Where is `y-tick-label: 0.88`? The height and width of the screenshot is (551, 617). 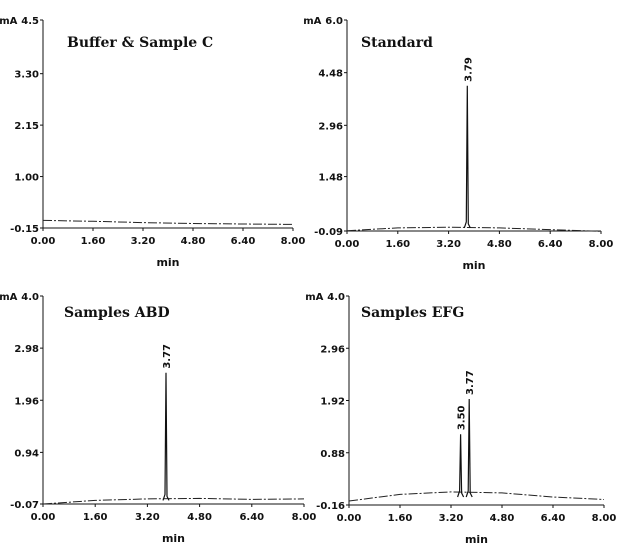
y-tick-label: 0.88 is located at coordinates (332, 454).